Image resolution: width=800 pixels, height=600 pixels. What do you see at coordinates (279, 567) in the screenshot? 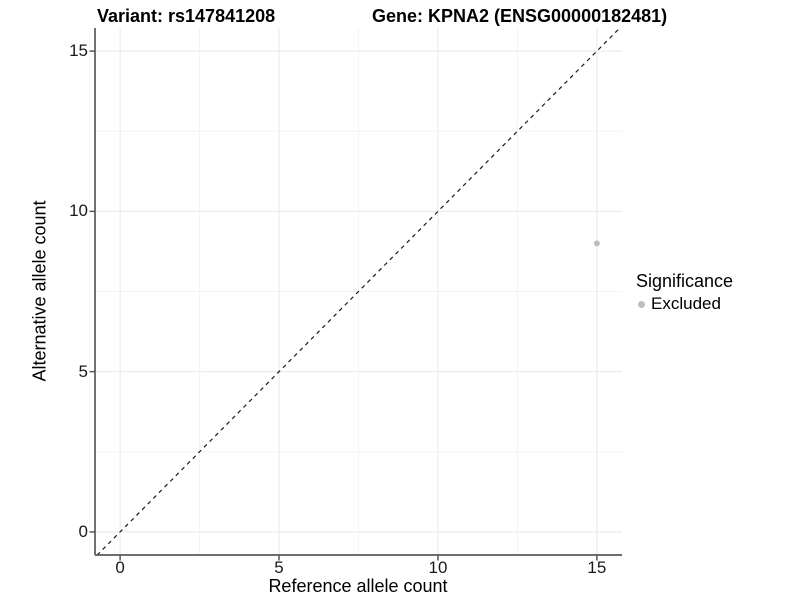
I see `x-tick-label: 5` at bounding box center [279, 567].